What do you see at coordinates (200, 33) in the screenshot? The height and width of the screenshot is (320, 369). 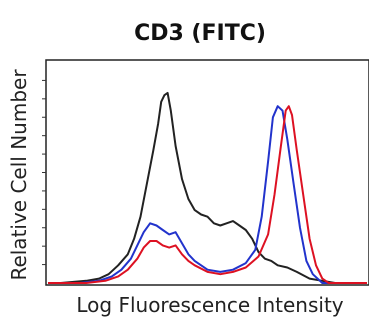 I see `chart-title: CD3 (FITC)` at bounding box center [200, 33].